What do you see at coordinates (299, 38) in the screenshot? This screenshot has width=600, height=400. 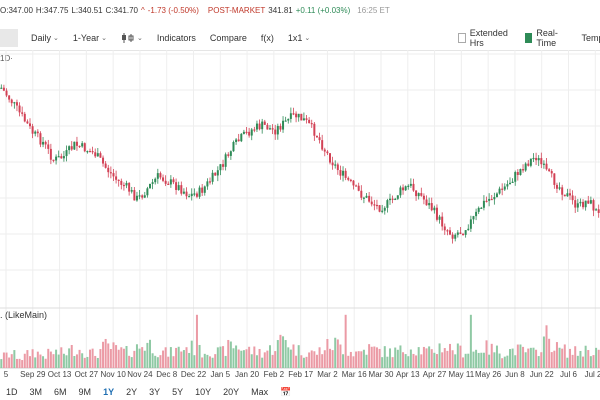 I see `layout-dropdown: 1x1 ⌄` at bounding box center [299, 38].